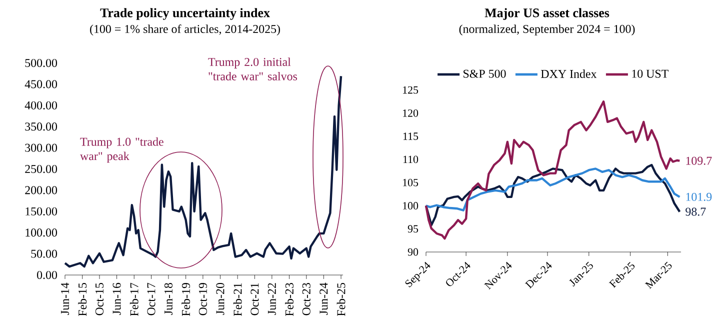 The image size is (716, 331). I want to click on chart-title: Major US asset classes, so click(547, 14).